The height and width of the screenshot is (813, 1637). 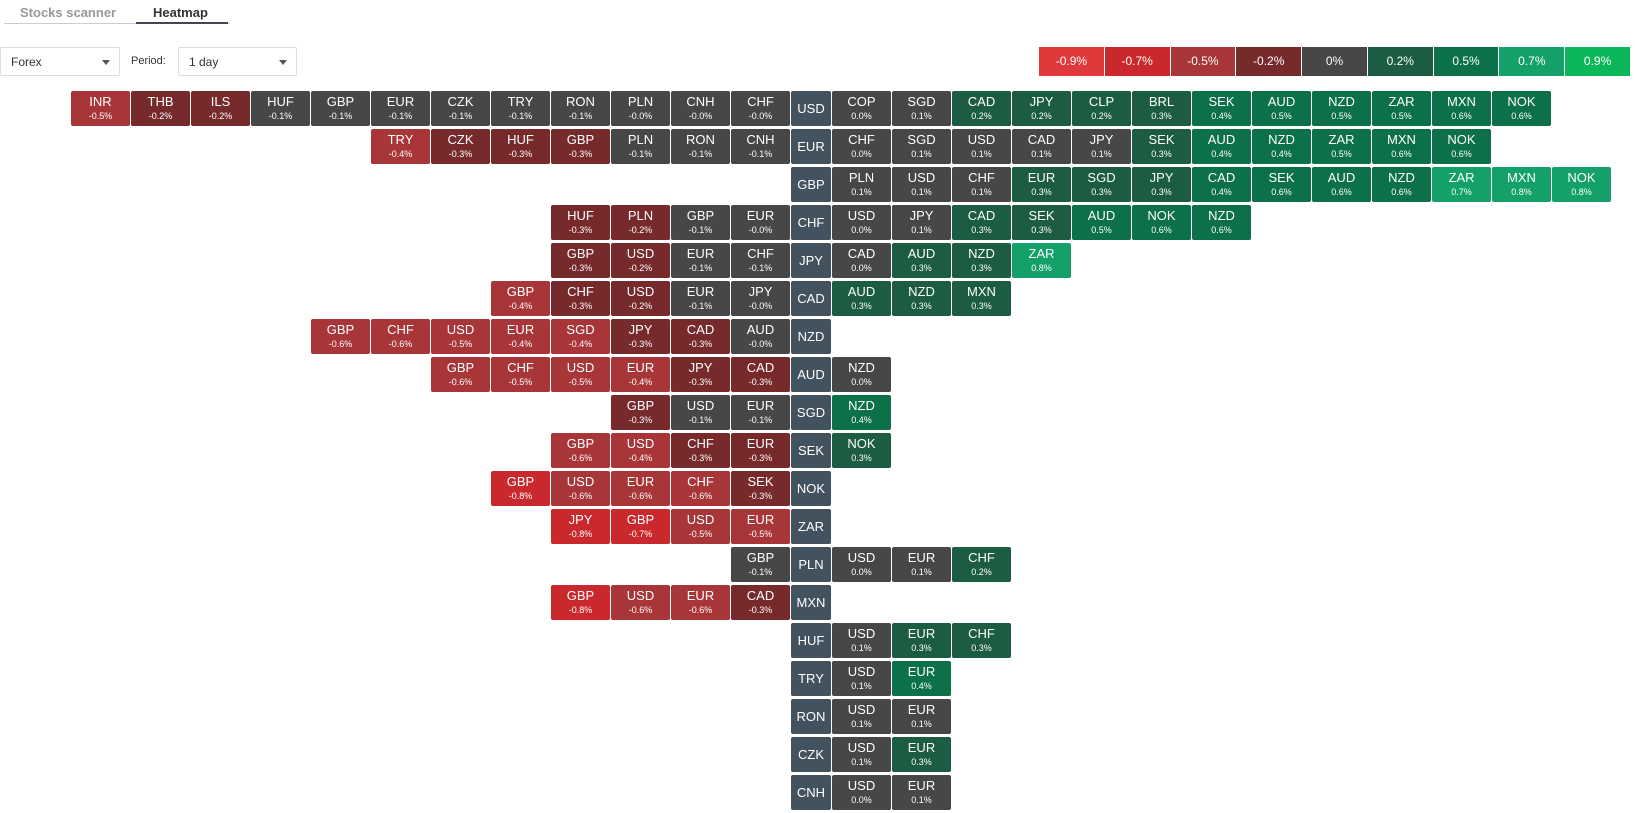 I want to click on pair-cell: CNH -0.1%, so click(x=760, y=146).